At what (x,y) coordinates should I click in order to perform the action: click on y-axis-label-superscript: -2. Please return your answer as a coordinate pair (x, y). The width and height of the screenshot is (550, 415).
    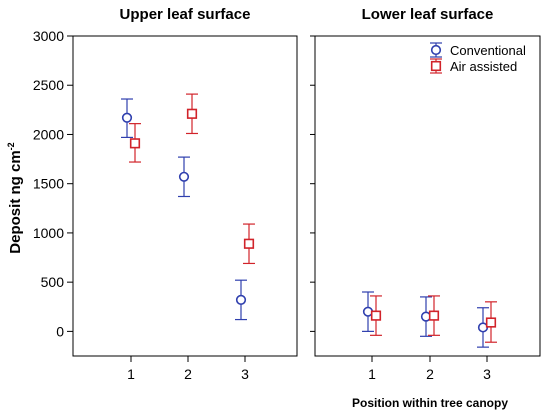
    Looking at the image, I should click on (11, 146).